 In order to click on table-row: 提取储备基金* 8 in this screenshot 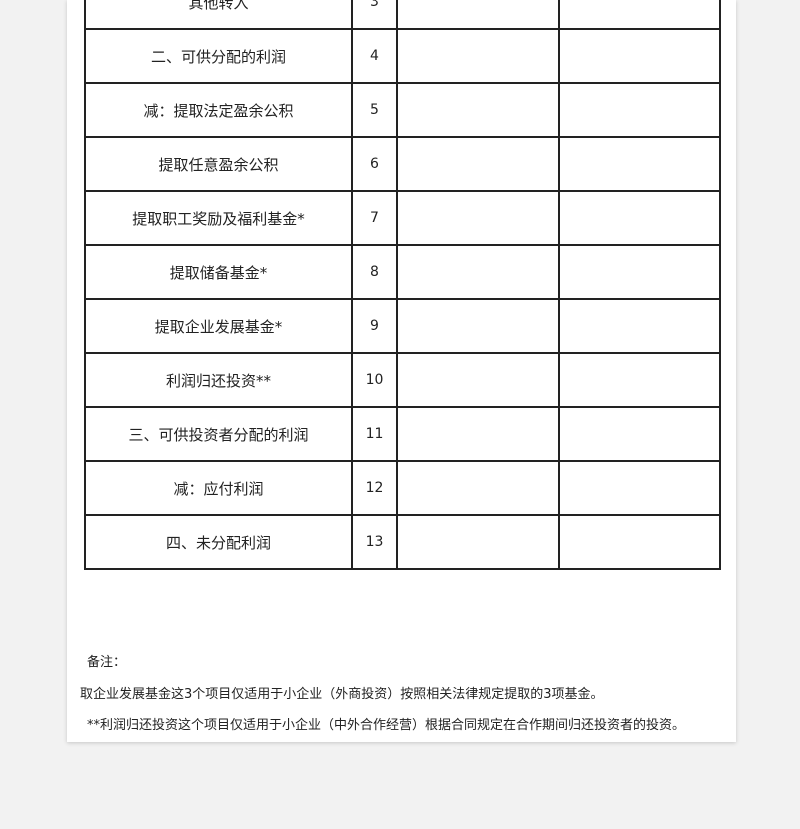, I will do `click(402, 272)`.